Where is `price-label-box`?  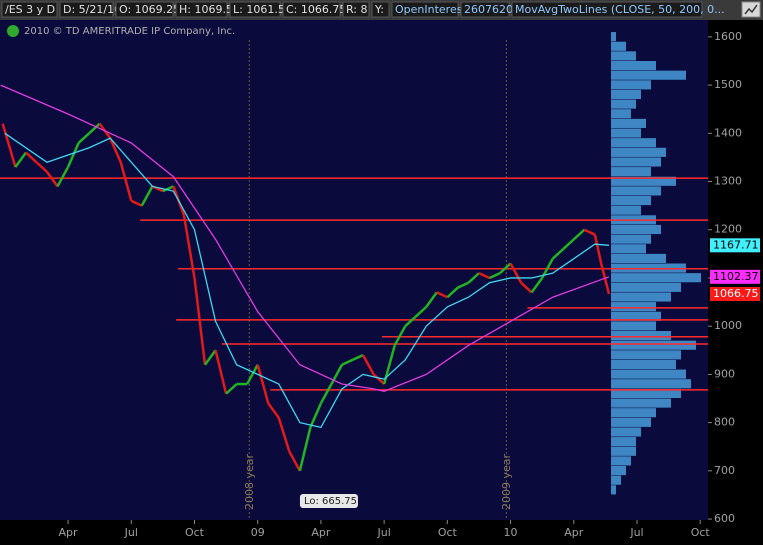
price-label-box is located at coordinates (735, 276).